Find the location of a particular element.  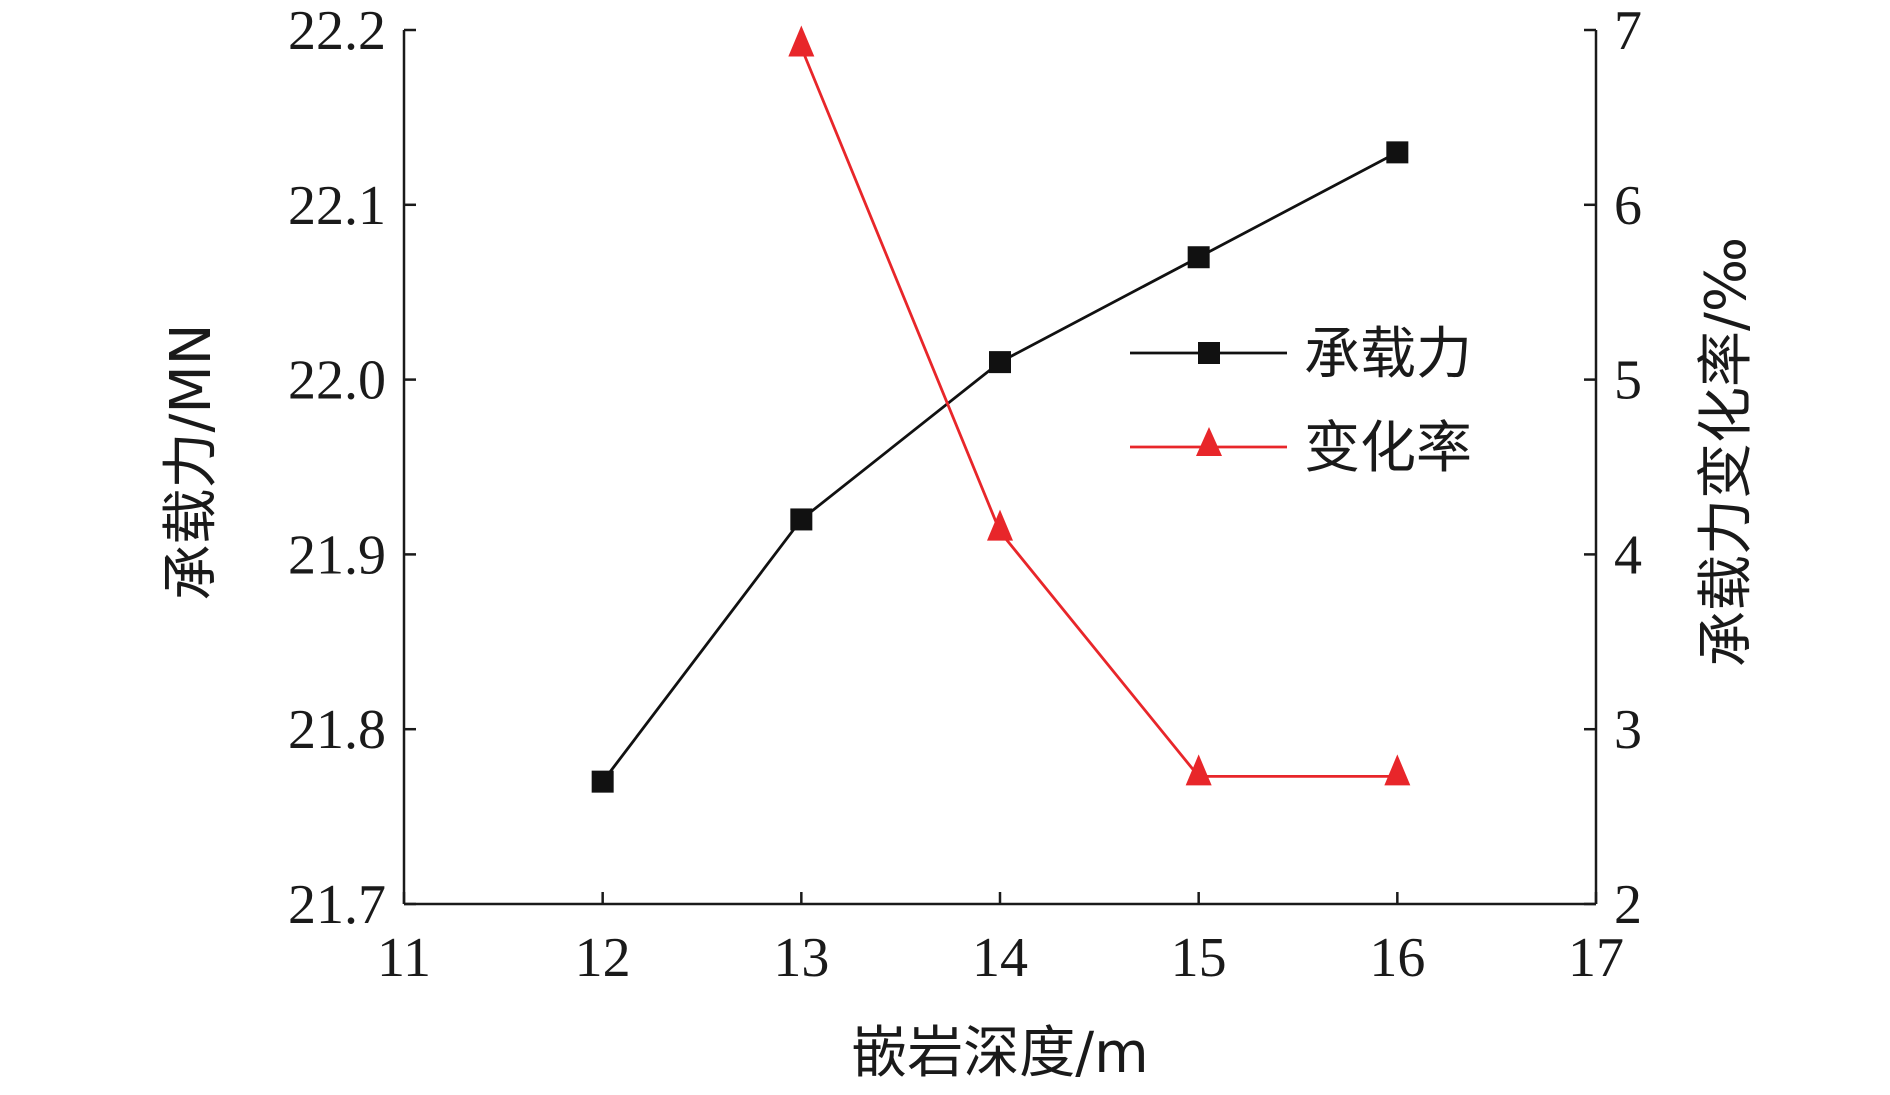

y-right-tick-label: 5 is located at coordinates (1628, 381).